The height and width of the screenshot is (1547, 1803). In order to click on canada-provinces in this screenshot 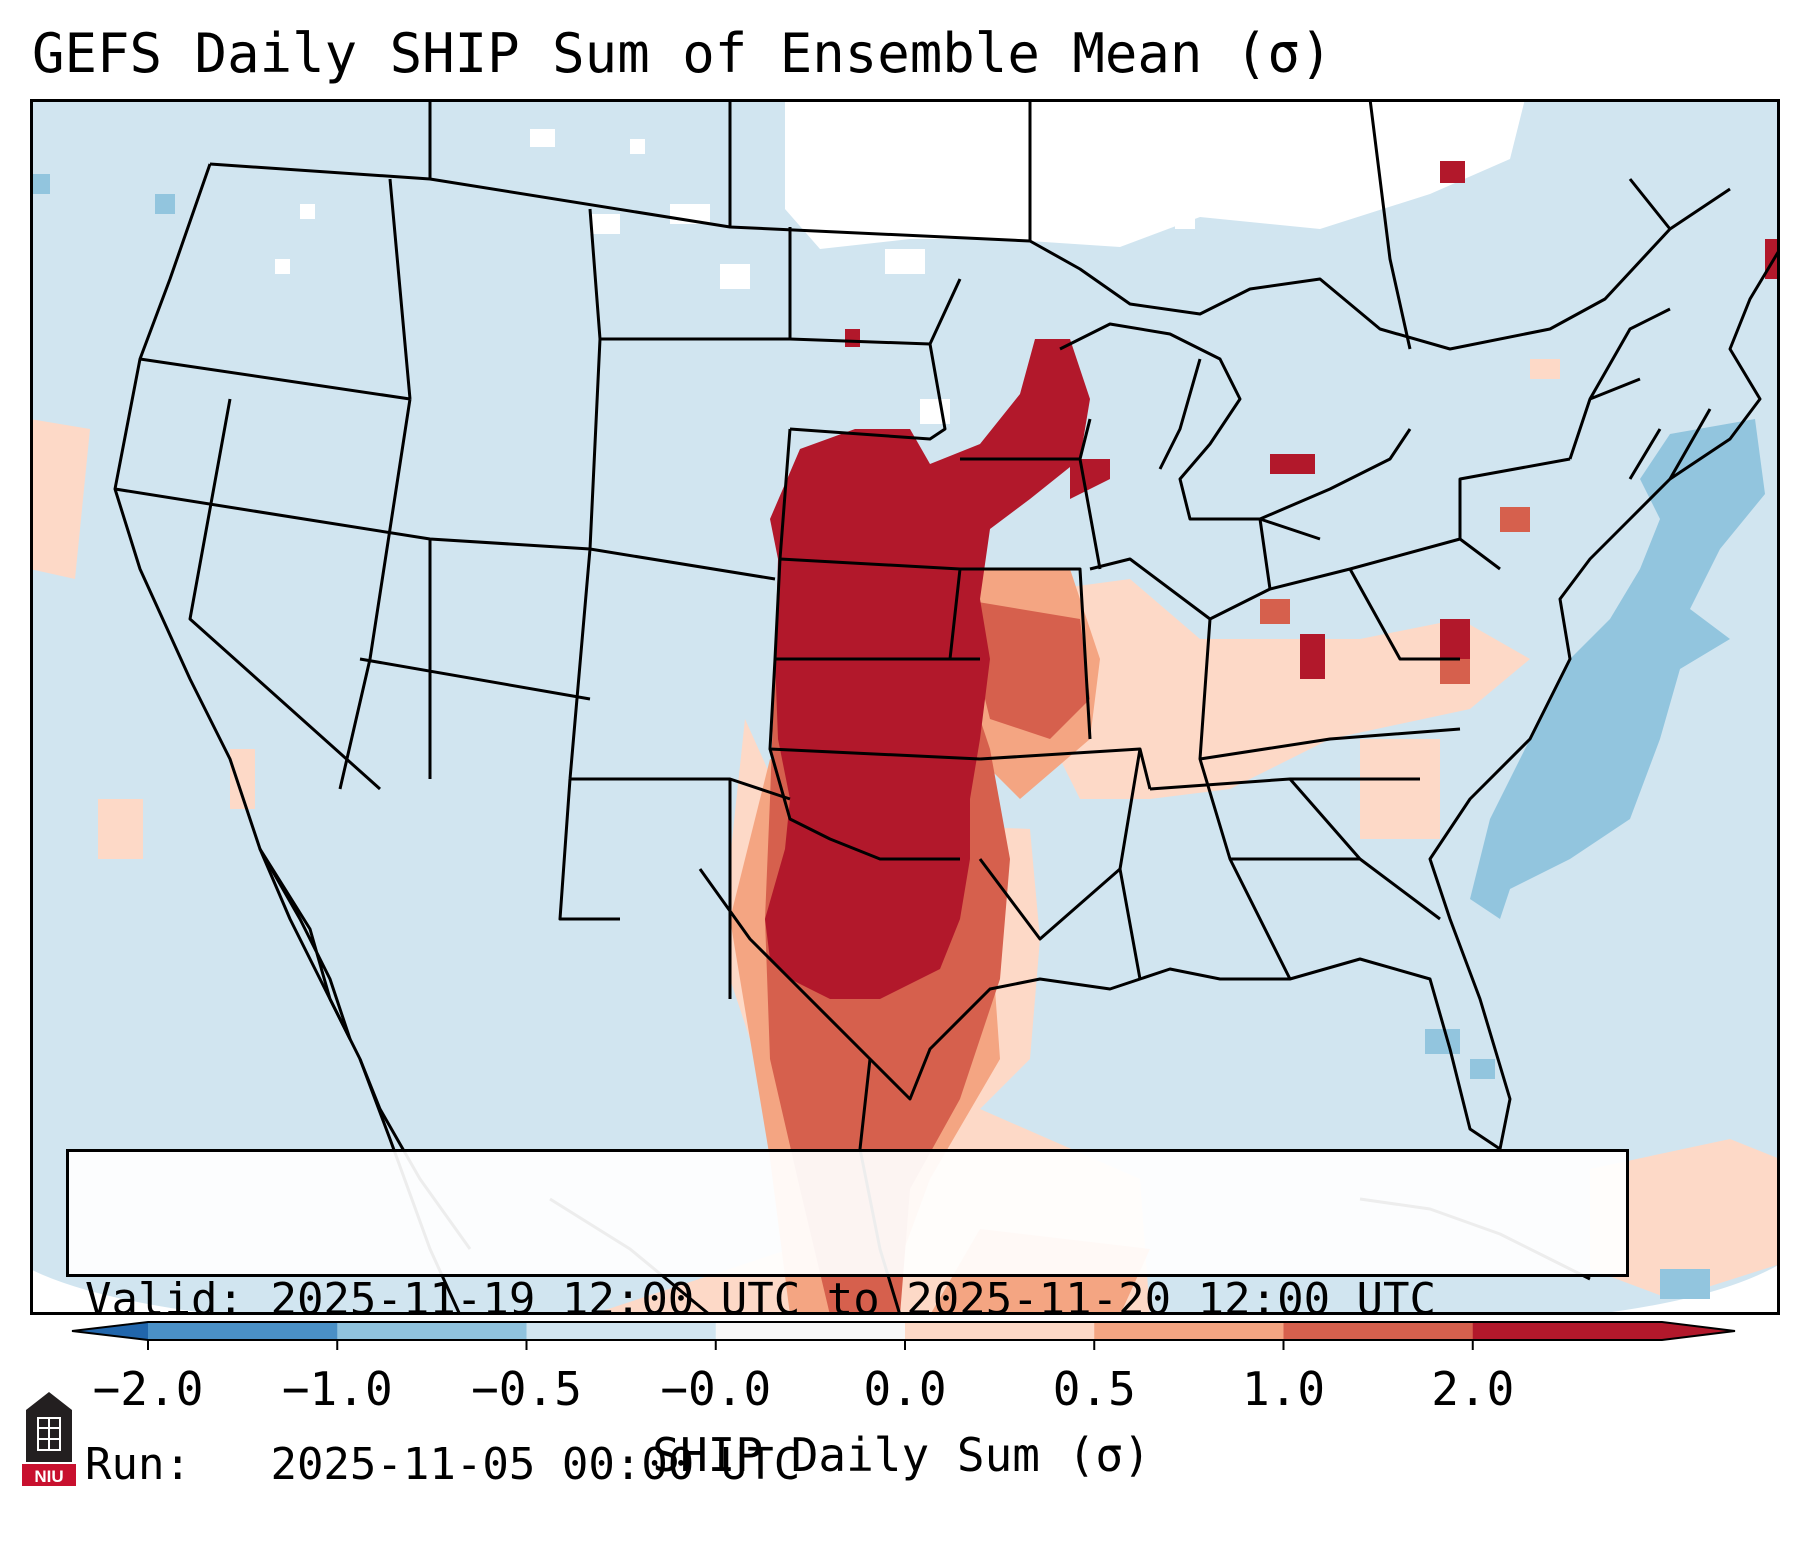, I will do `click(1050, 224)`.